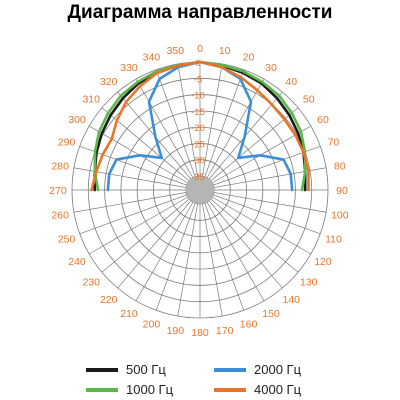 The image size is (400, 400). I want to click on radial-tick-label: -15, so click(198, 112).